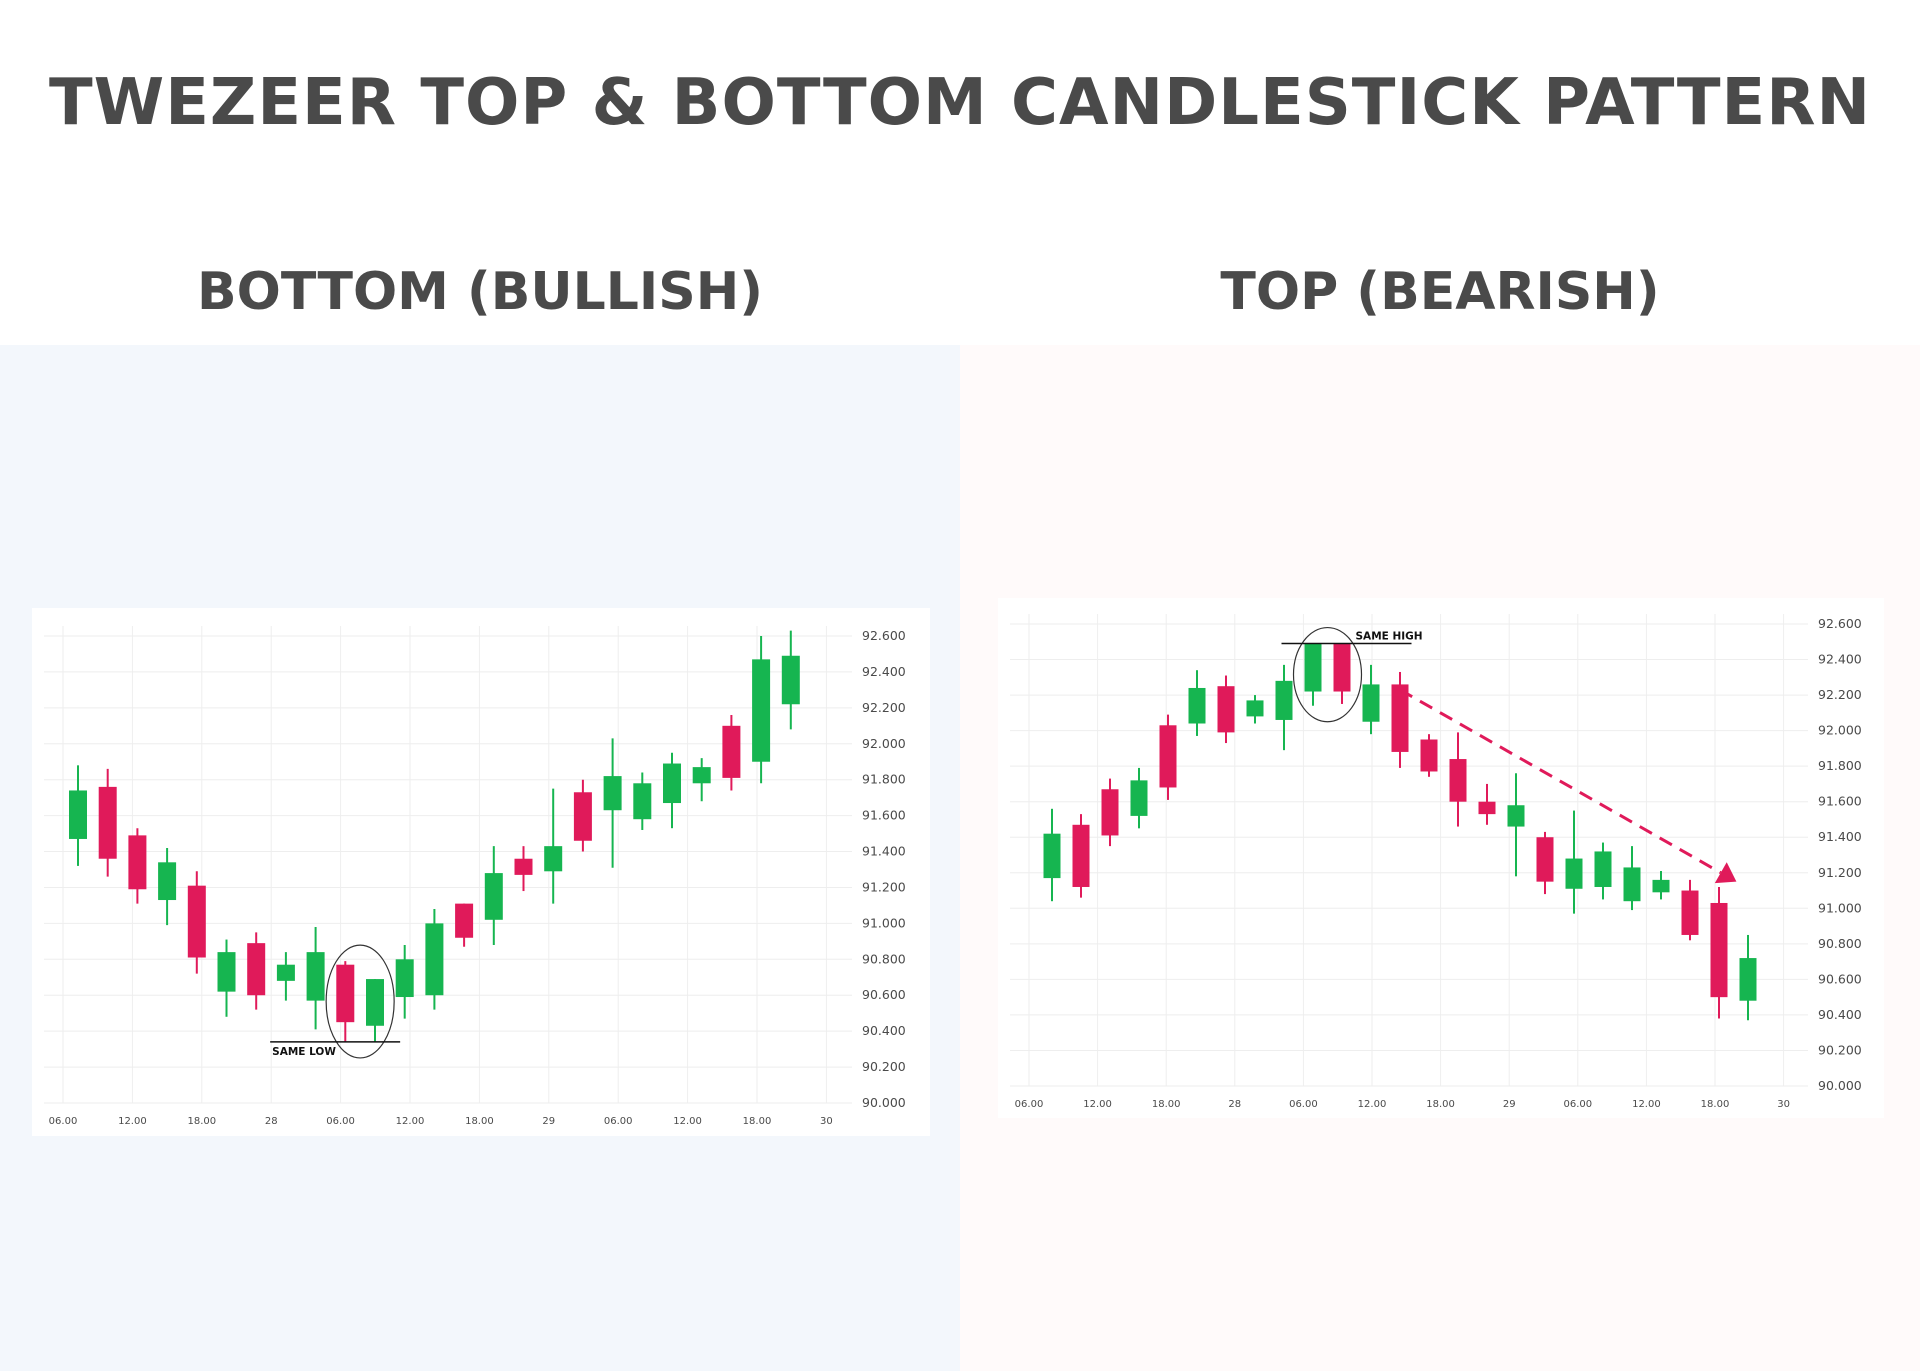 This screenshot has width=1920, height=1371. Describe the element at coordinates (1560, 781) in the screenshot. I see `trend-arrow-line` at that location.